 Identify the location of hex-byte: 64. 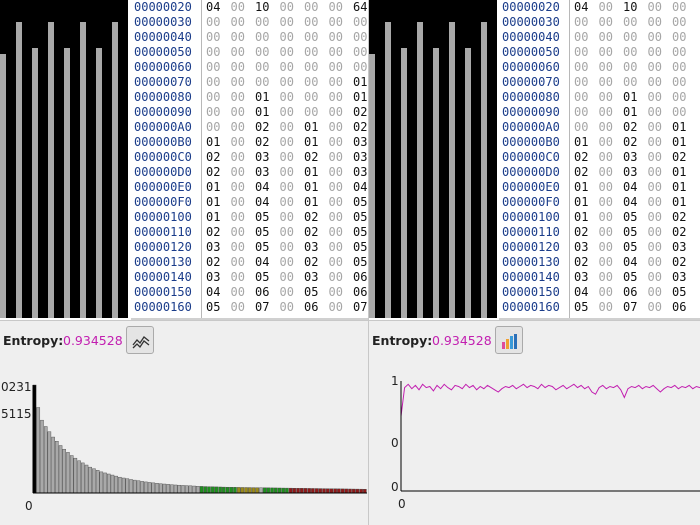
(360, 7).